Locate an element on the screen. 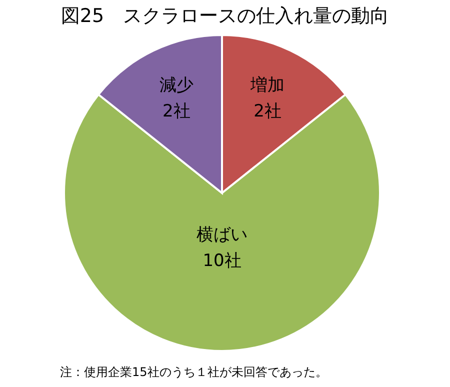 This screenshot has height=387, width=450. data-label: 10社 is located at coordinates (222, 261).